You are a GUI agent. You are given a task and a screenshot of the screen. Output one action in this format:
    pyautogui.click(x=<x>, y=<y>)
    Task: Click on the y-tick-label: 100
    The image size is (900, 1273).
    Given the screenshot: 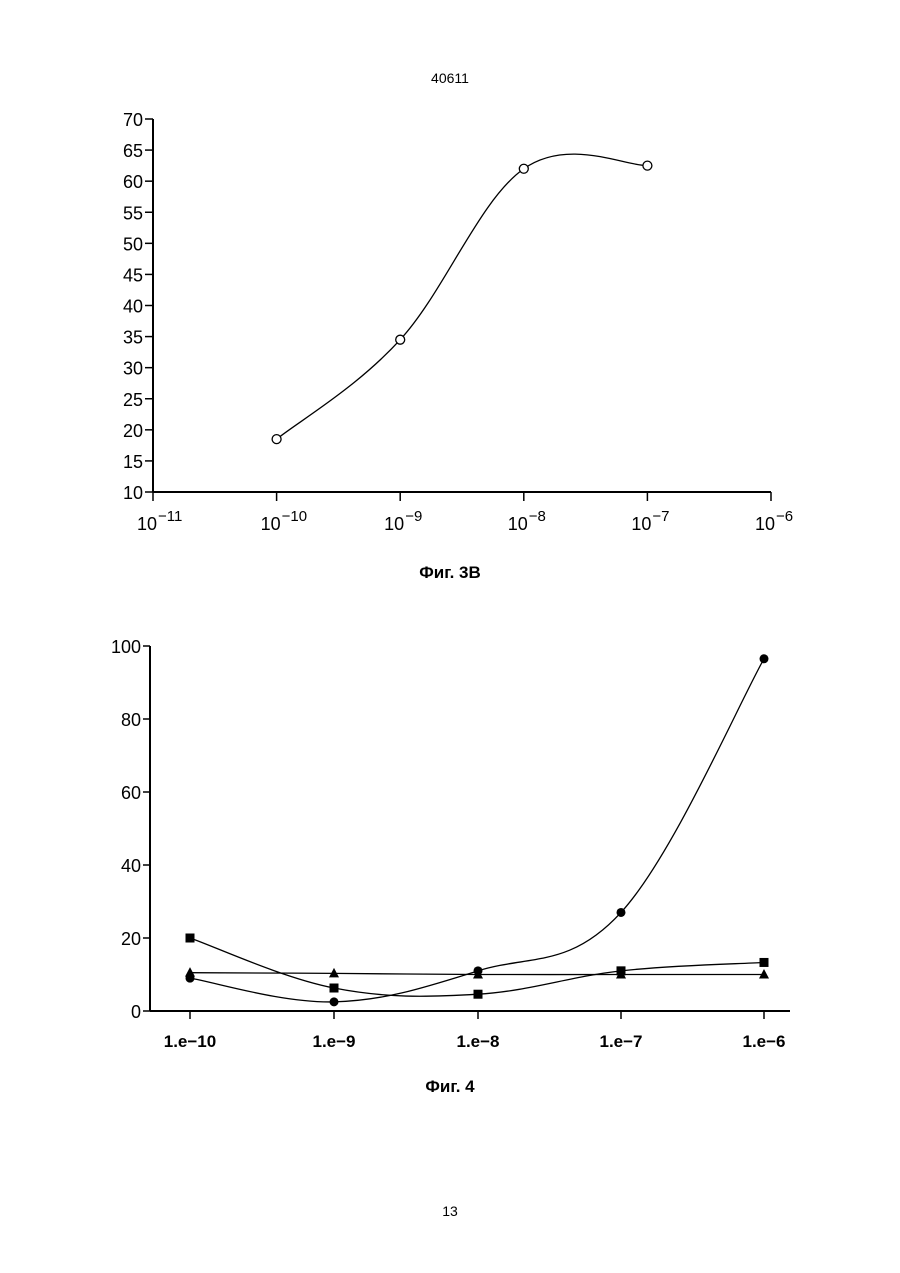 What is the action you would take?
    pyautogui.click(x=126, y=647)
    